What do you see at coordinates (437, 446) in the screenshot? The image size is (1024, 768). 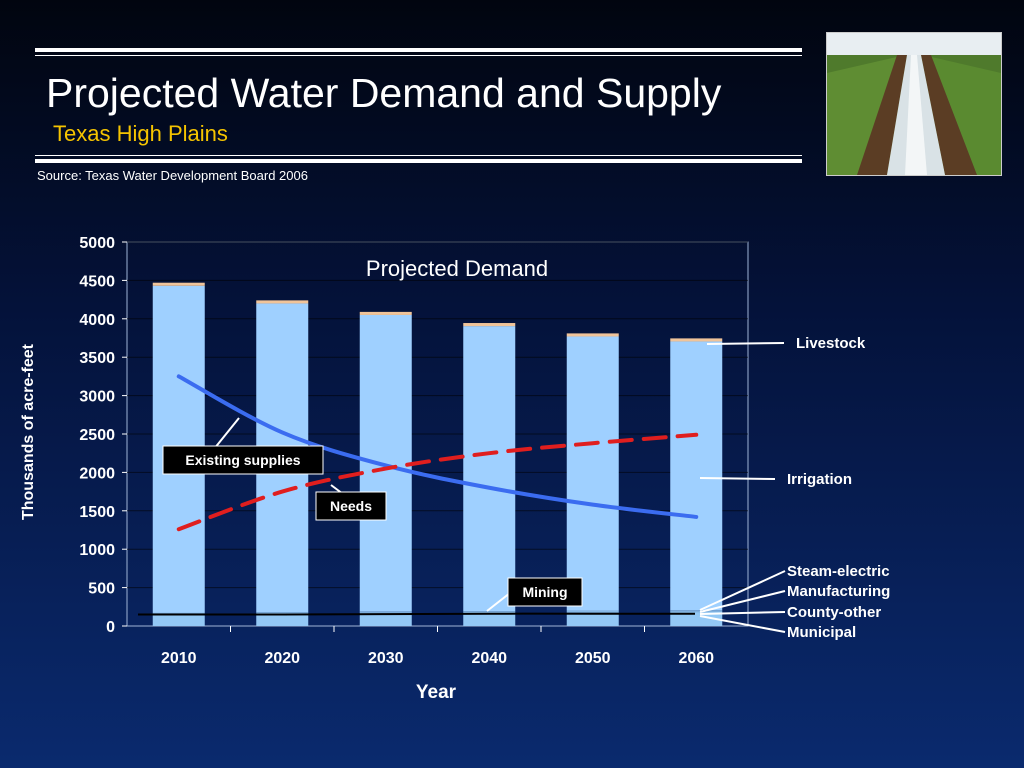 I see `line-existing-supplies` at bounding box center [437, 446].